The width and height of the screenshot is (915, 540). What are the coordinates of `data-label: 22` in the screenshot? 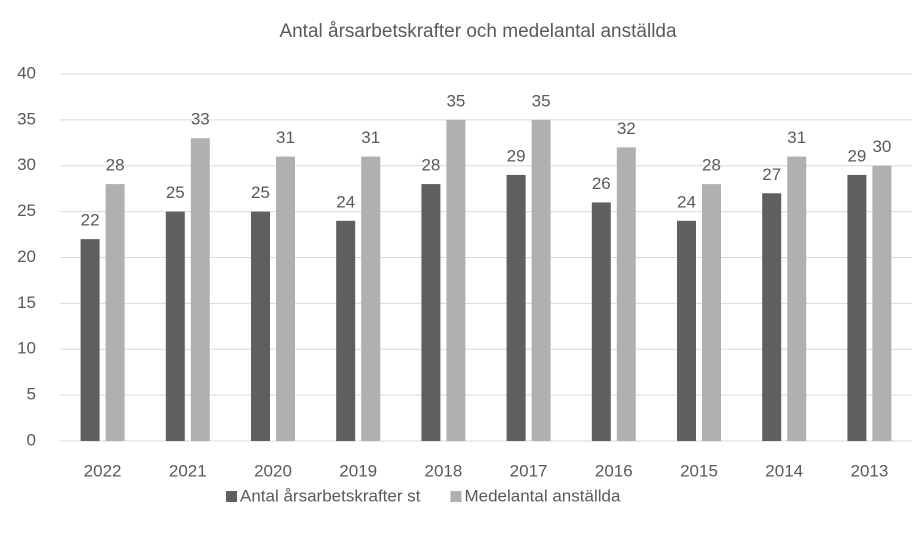 It's located at (90, 220).